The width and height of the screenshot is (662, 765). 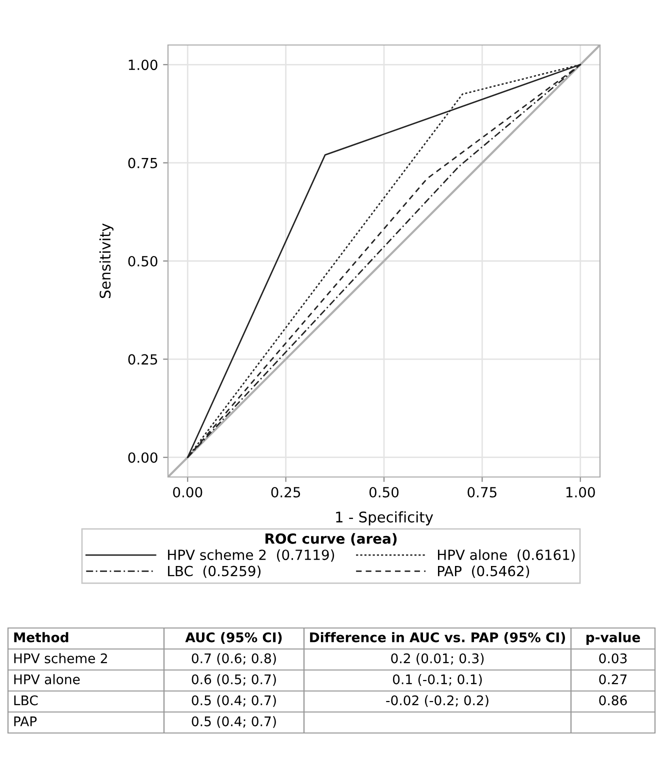 What do you see at coordinates (384, 492) in the screenshot?
I see `x-tick-label: 0.50` at bounding box center [384, 492].